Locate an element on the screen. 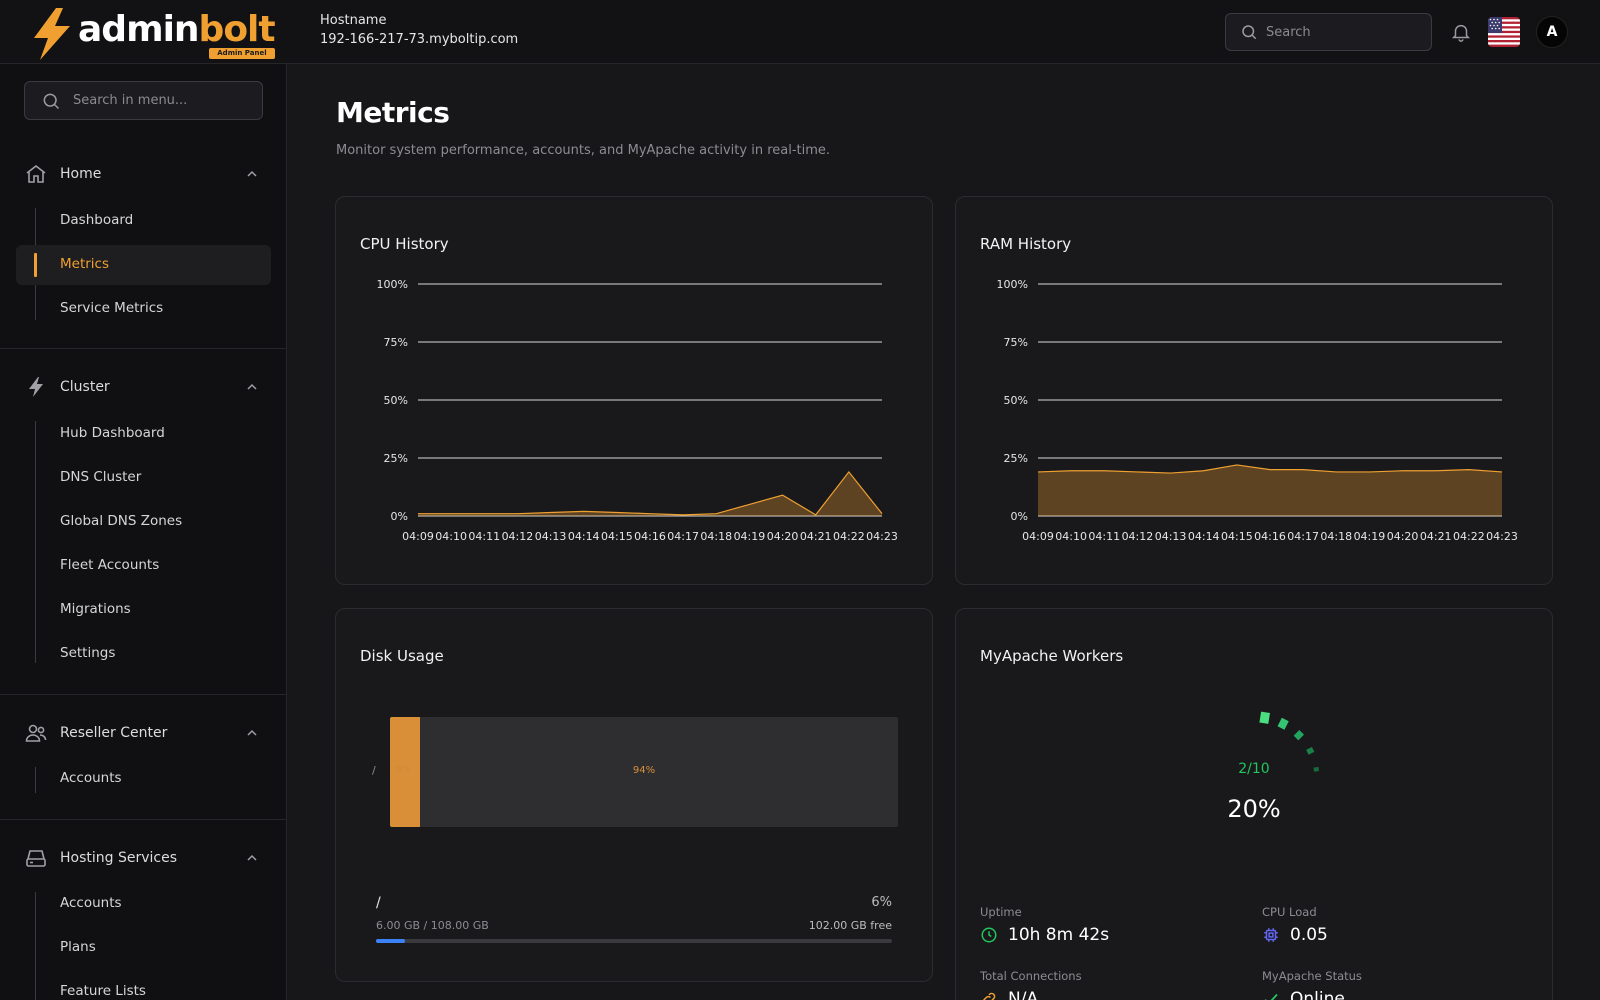 The width and height of the screenshot is (1600, 1000). cpu-x-tick-label: 04:14 is located at coordinates (584, 536).